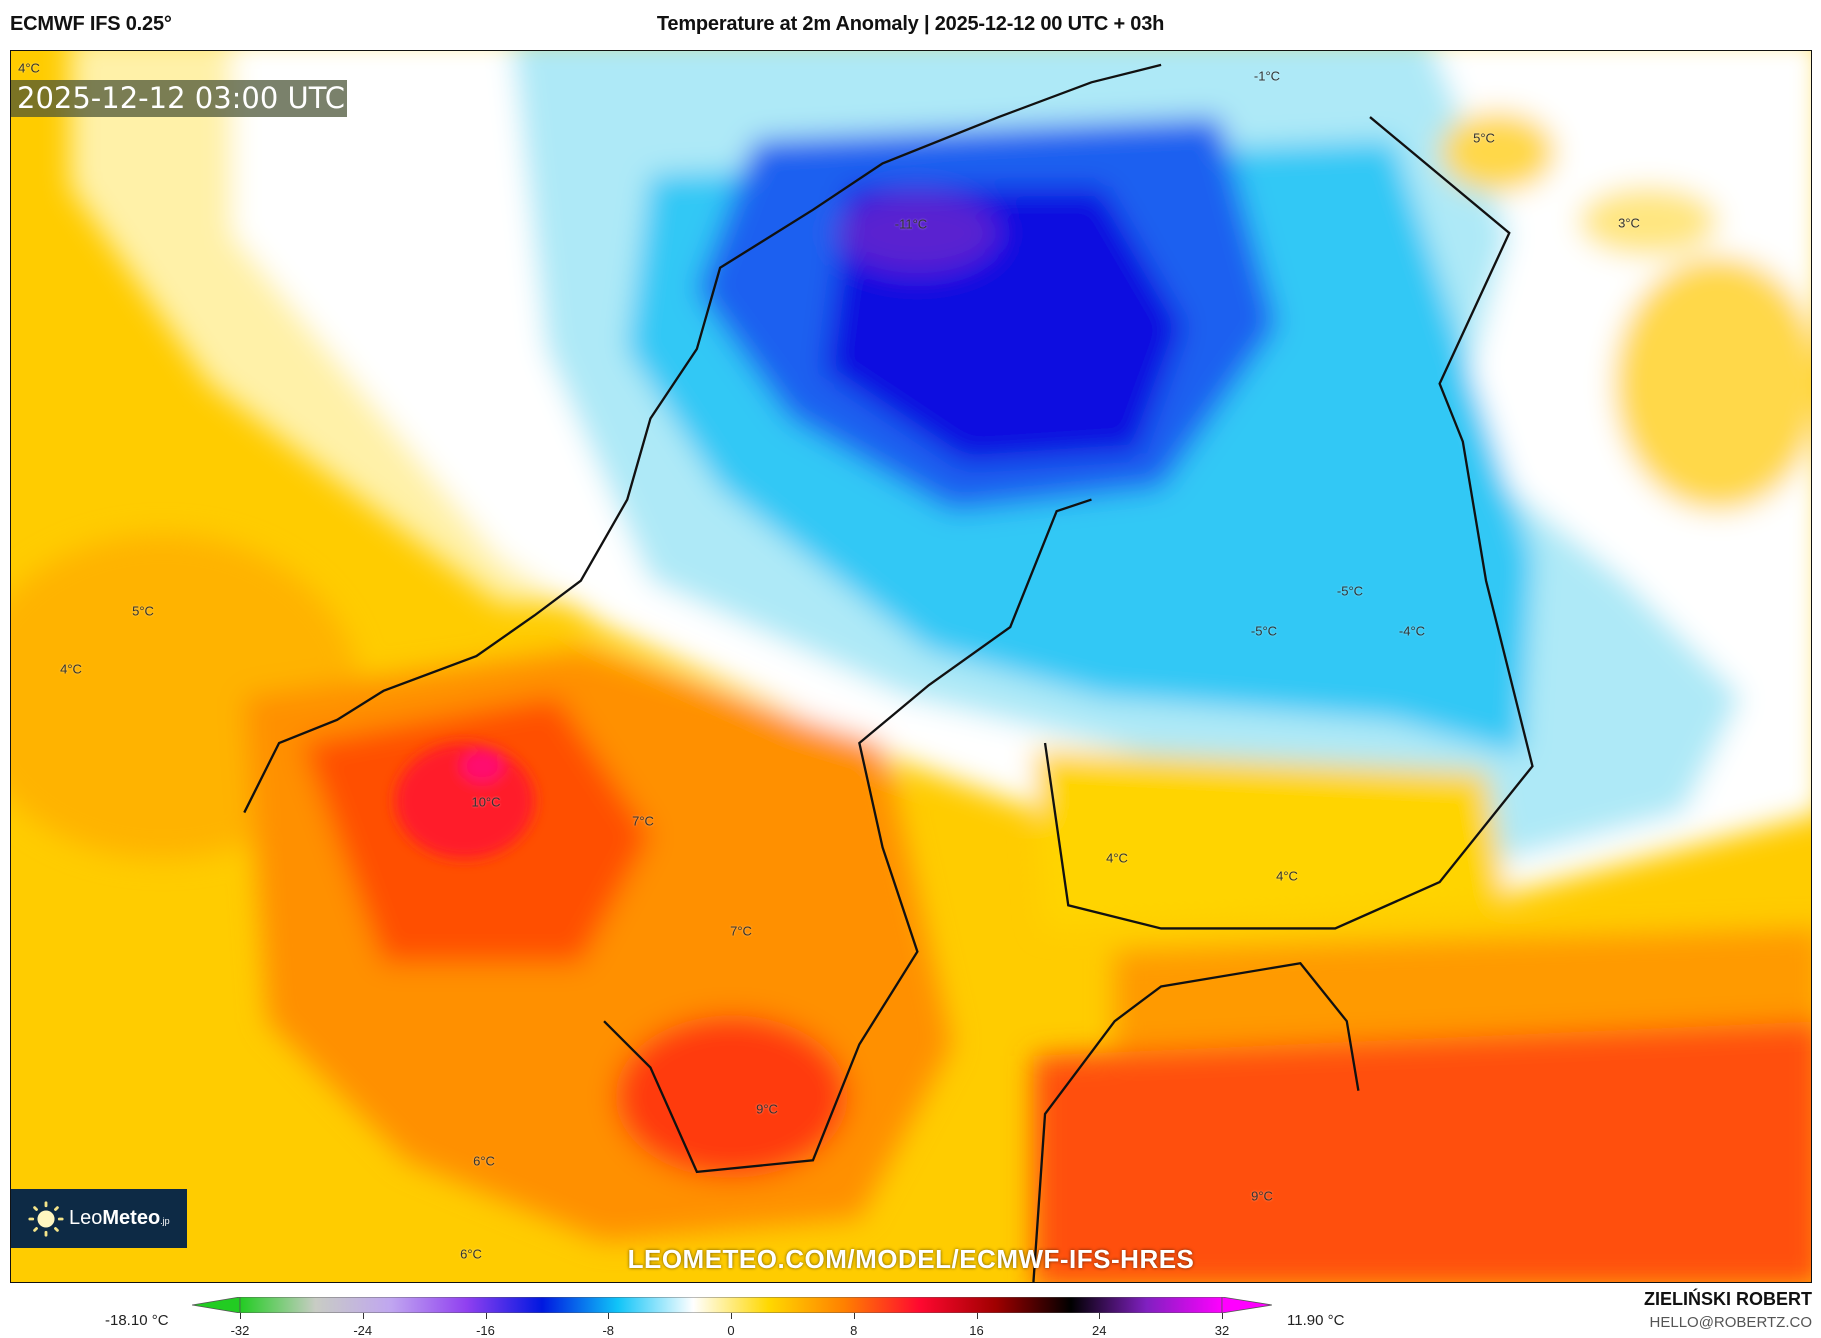 The width and height of the screenshot is (1821, 1338). I want to click on sun-icon, so click(46, 1218).